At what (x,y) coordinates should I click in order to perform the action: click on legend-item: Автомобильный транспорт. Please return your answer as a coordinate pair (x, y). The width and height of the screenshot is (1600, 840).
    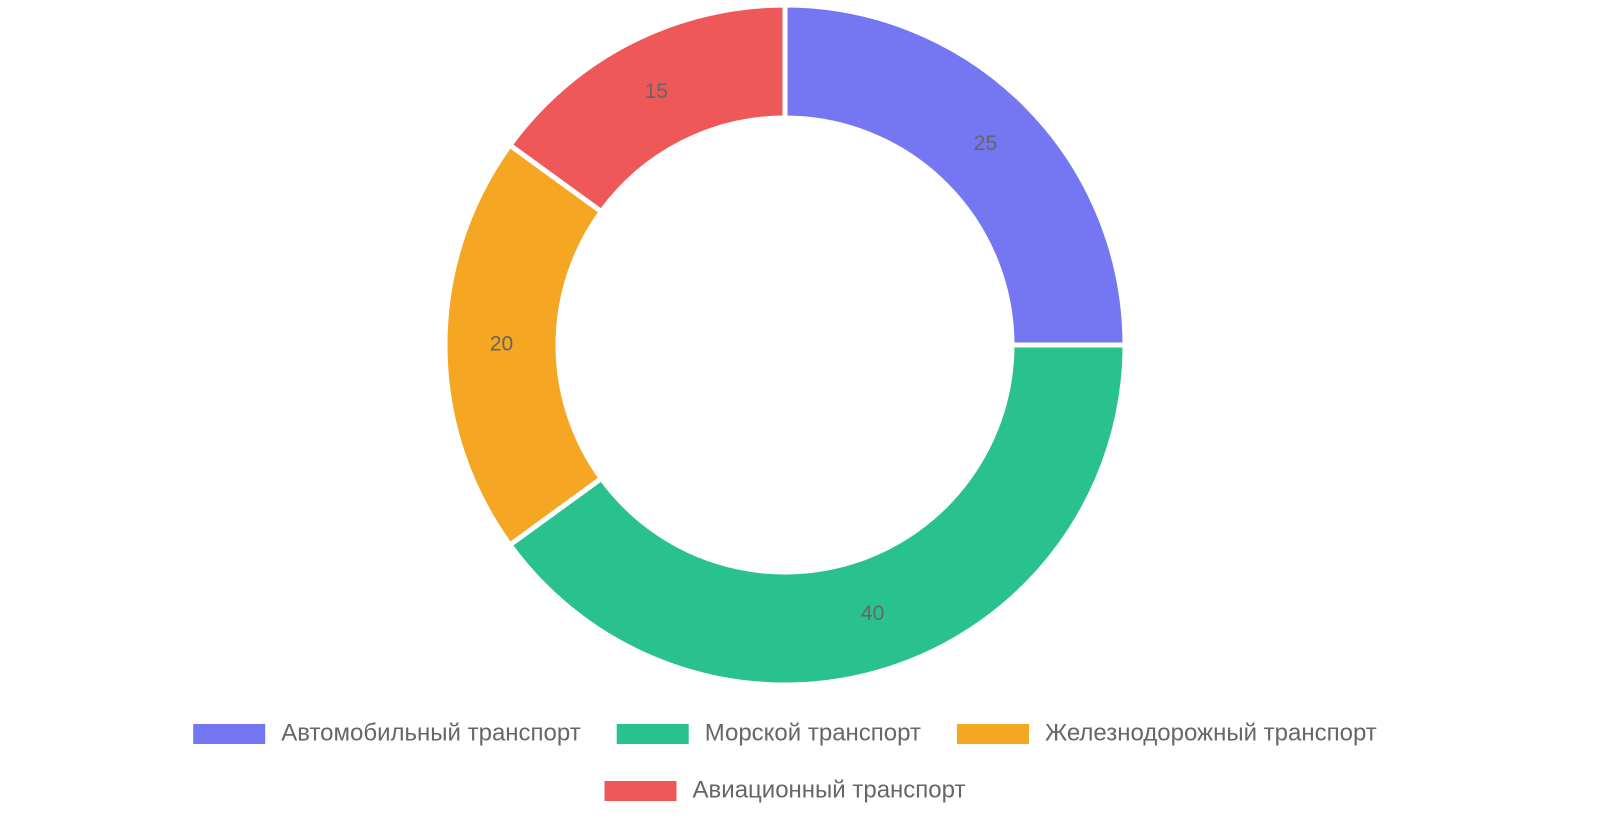
    Looking at the image, I should click on (387, 732).